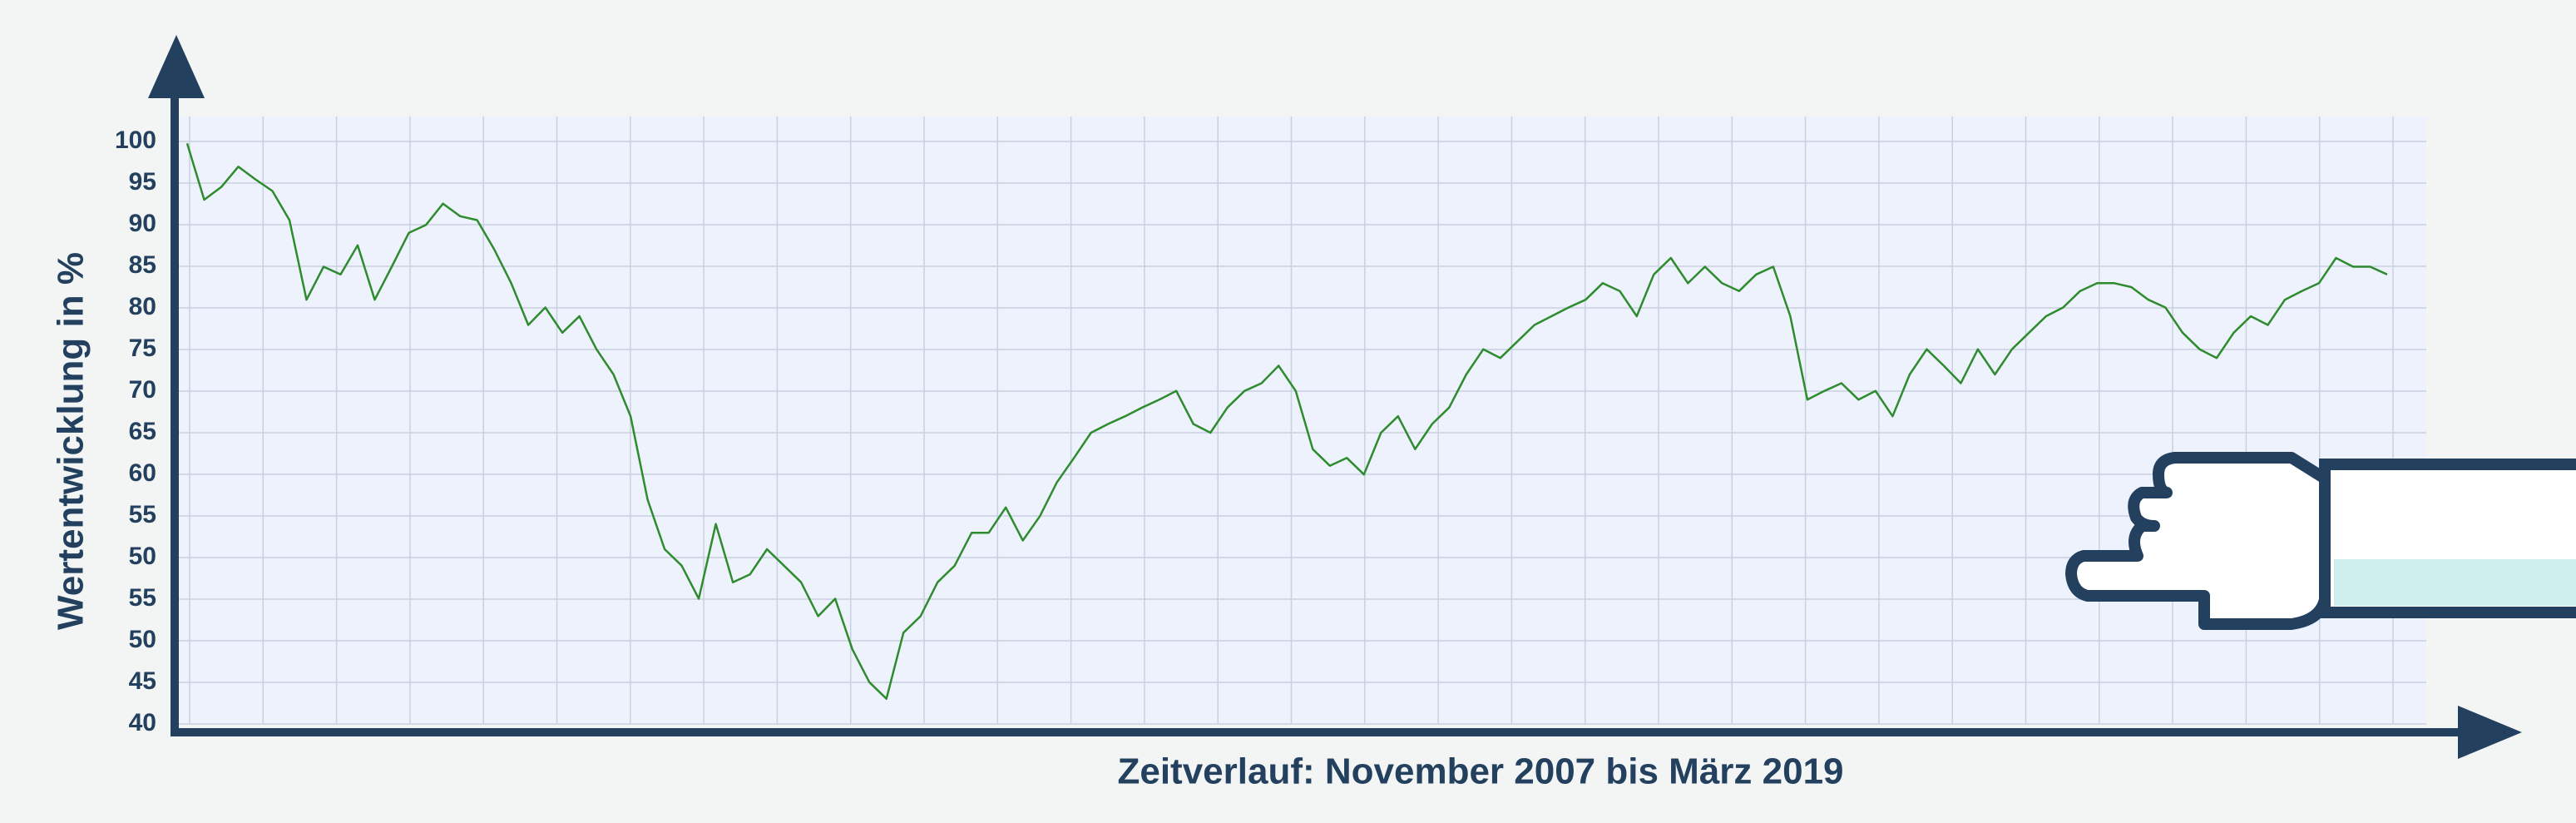  Describe the element at coordinates (142, 473) in the screenshot. I see `y-tick-label: 60` at that location.